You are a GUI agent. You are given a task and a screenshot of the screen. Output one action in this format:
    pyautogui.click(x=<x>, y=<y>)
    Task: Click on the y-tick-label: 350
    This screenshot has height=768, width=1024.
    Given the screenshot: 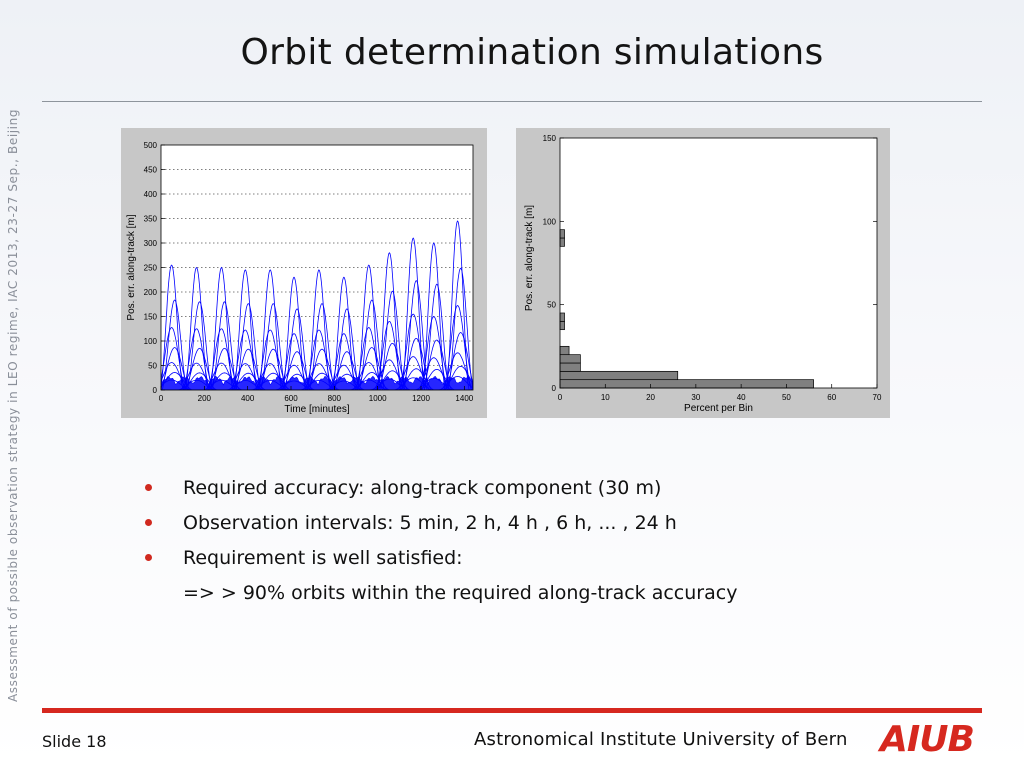 What is the action you would take?
    pyautogui.click(x=151, y=219)
    